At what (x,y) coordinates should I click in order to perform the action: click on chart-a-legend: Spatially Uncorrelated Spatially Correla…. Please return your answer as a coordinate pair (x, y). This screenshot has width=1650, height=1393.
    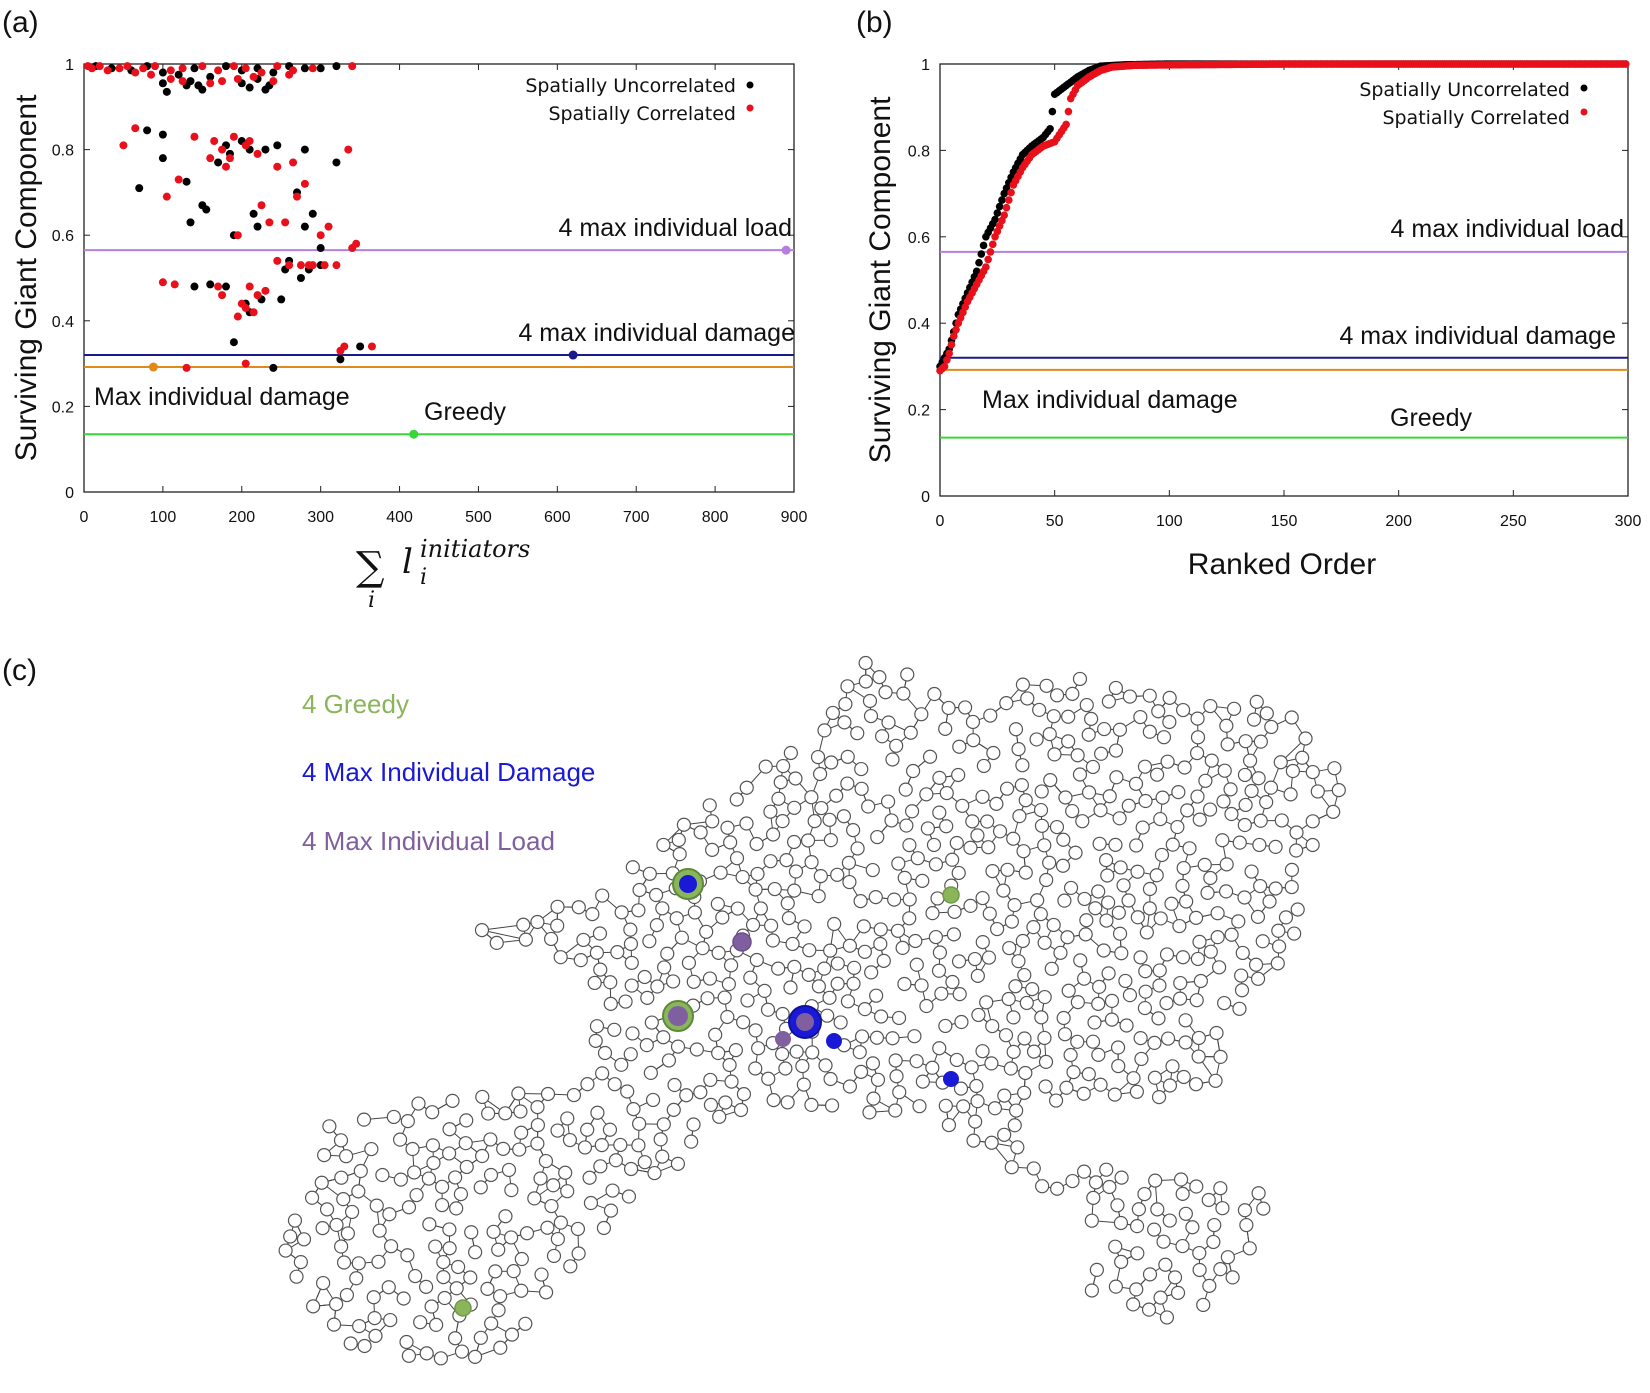
    Looking at the image, I should click on (639, 100).